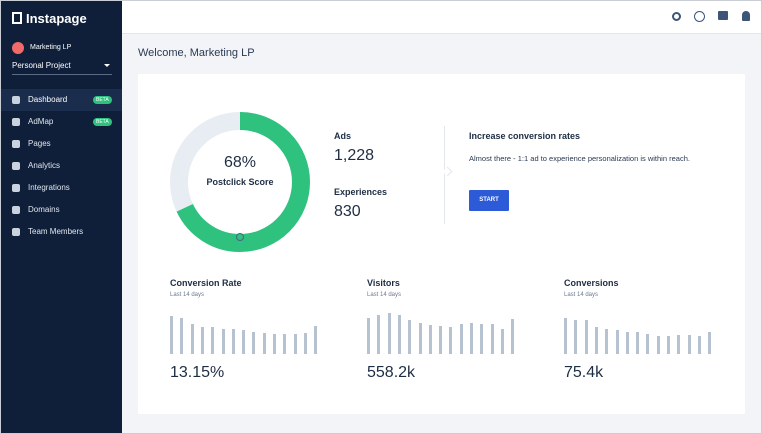  I want to click on divider, so click(444, 175).